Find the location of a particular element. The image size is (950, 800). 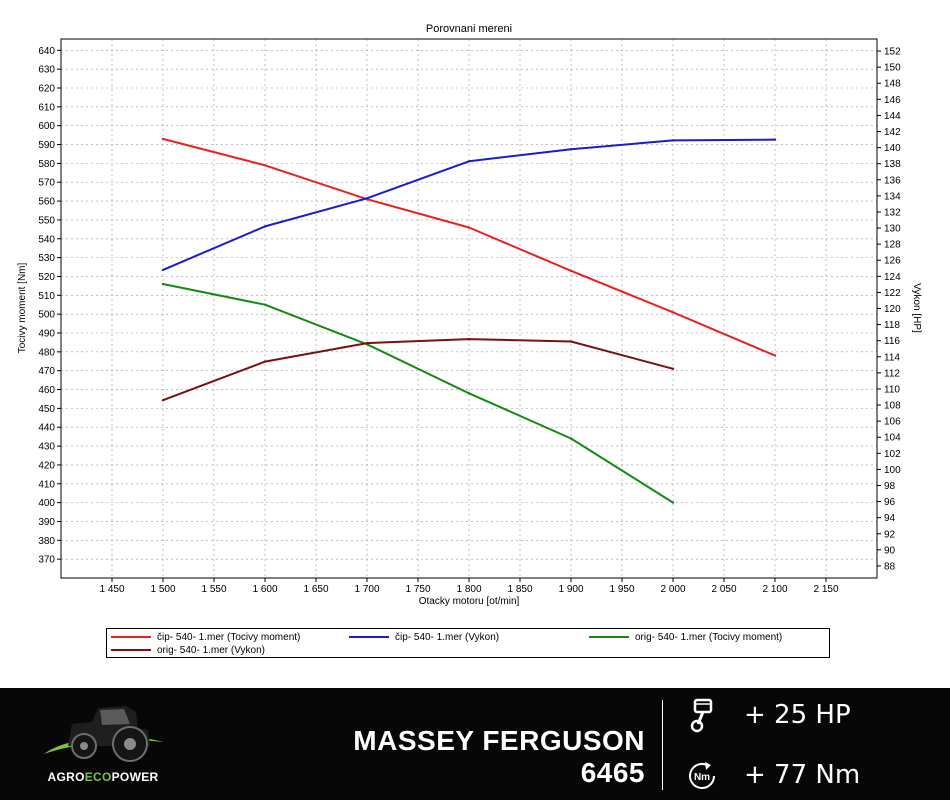

torque-icon-label: Nm is located at coordinates (702, 777).